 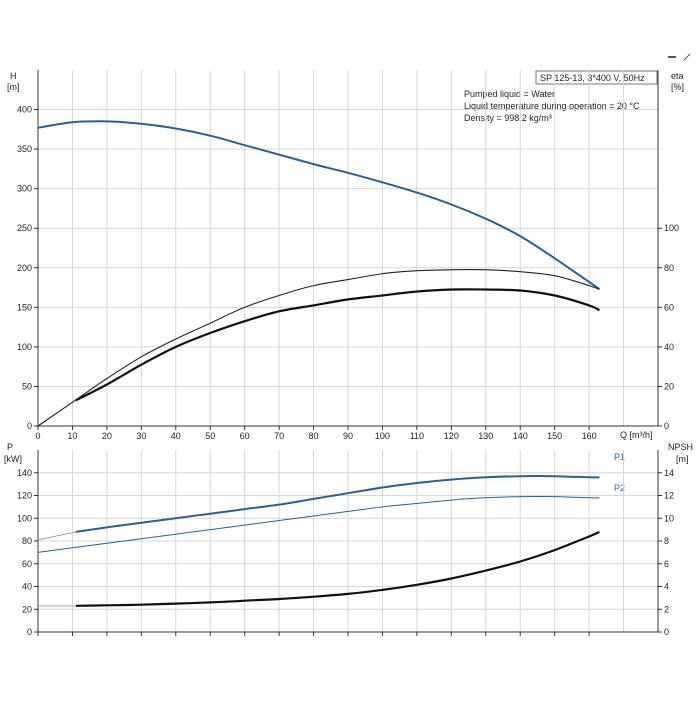 What do you see at coordinates (669, 347) in the screenshot?
I see `right-tick-label: 40` at bounding box center [669, 347].